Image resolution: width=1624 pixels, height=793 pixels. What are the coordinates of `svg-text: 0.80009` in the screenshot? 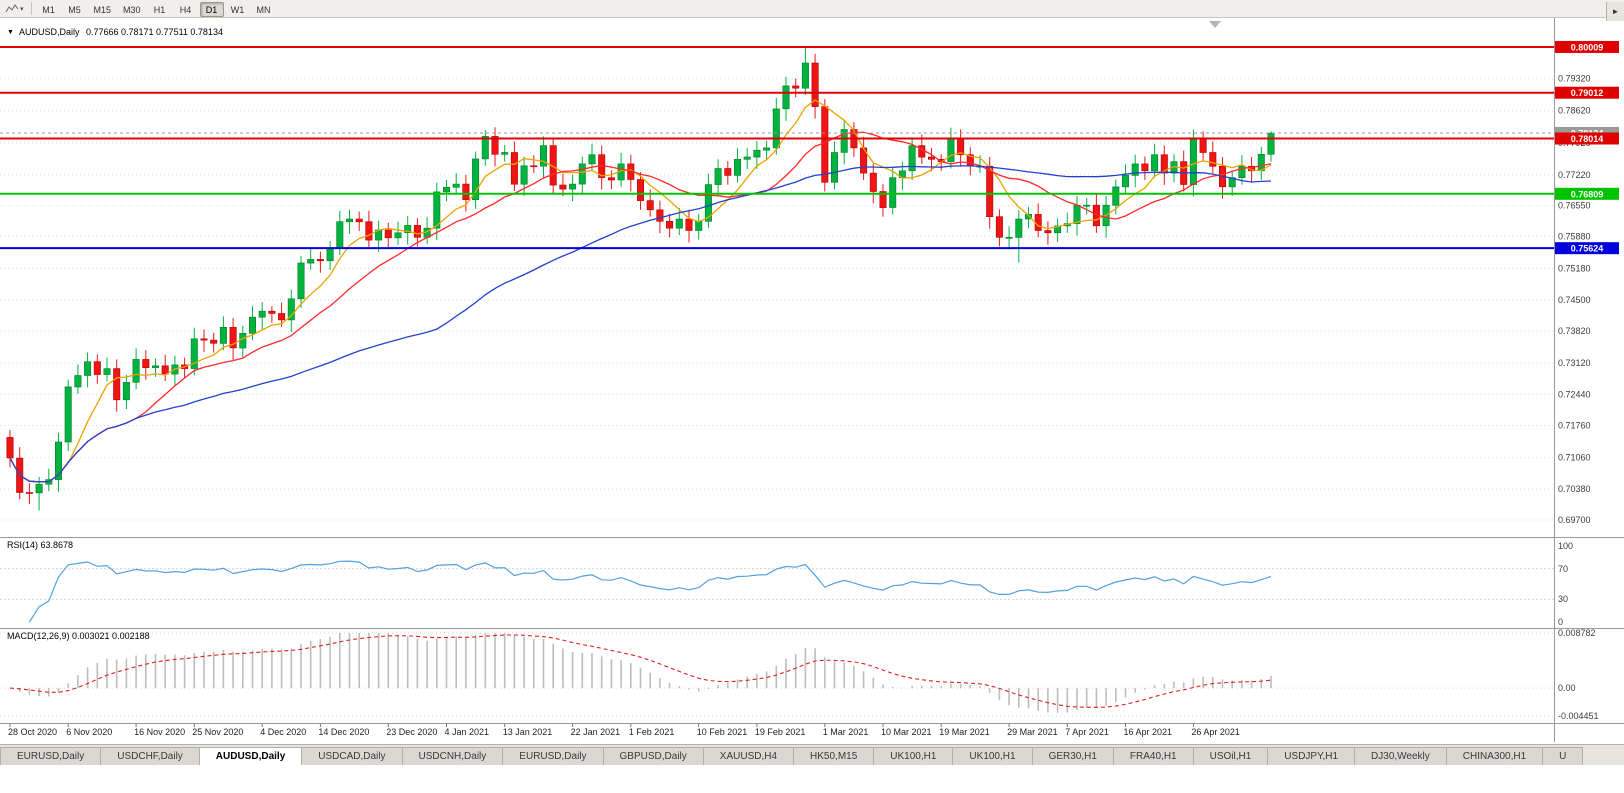 It's located at (1587, 47).